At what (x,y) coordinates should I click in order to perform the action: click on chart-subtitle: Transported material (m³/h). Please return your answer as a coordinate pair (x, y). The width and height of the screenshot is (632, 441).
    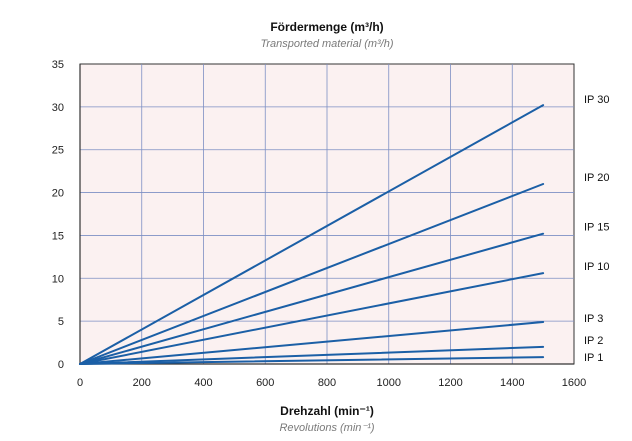
    Looking at the image, I should click on (326, 44).